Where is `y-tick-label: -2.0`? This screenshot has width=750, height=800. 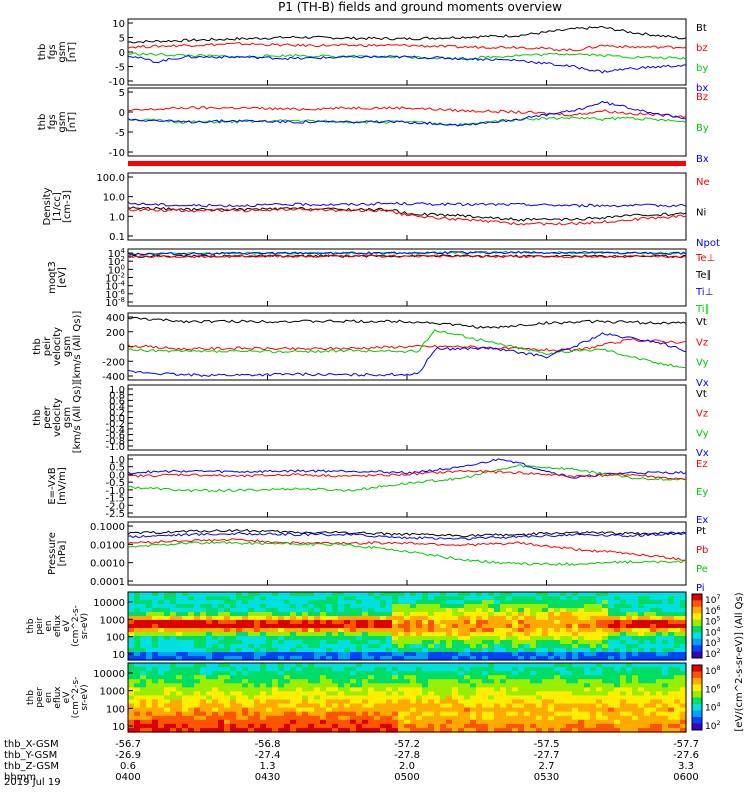
y-tick-label: -2.0 is located at coordinates (115, 506).